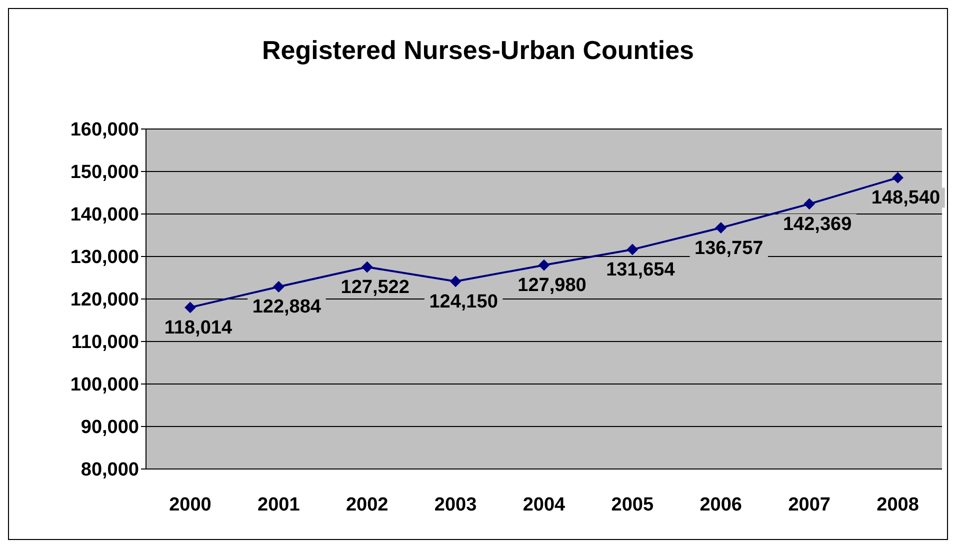  Describe the element at coordinates (897, 505) in the screenshot. I see `x-tick-label: 2008` at that location.